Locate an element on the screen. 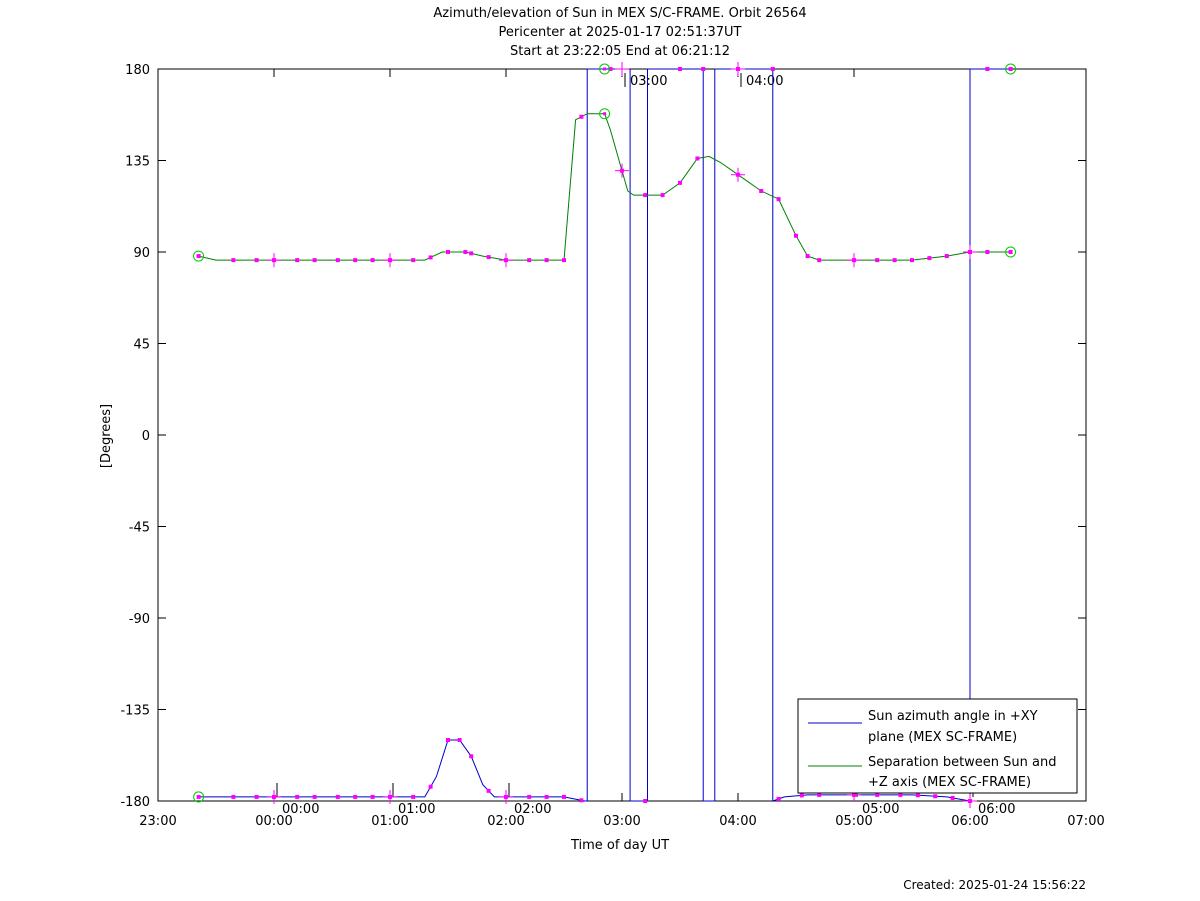 The image size is (1200, 901). y-tick-label: -135 is located at coordinates (135, 711).